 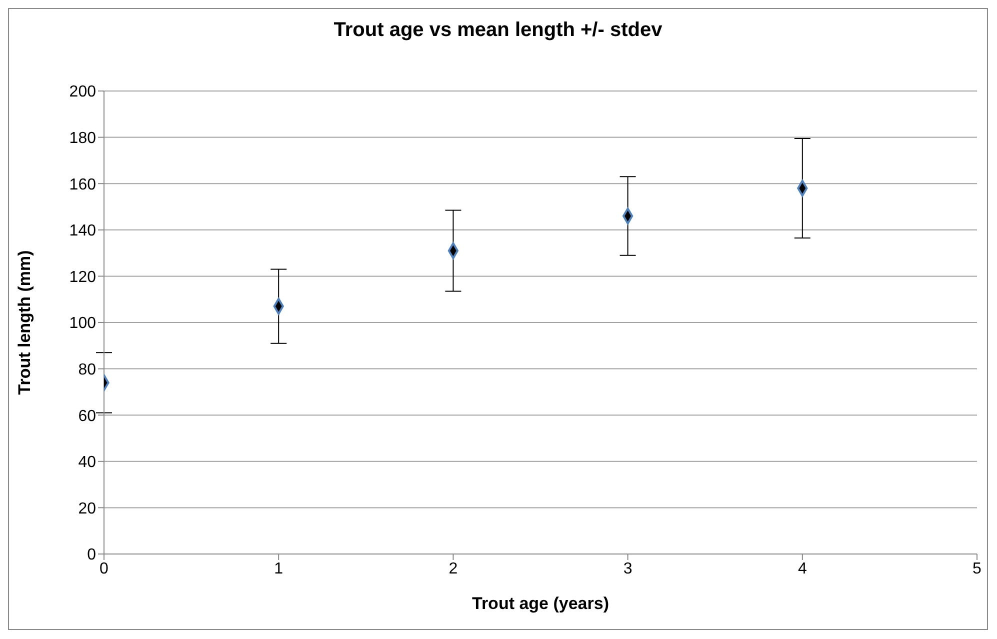 What do you see at coordinates (87, 369) in the screenshot?
I see `y-tick-label: 80` at bounding box center [87, 369].